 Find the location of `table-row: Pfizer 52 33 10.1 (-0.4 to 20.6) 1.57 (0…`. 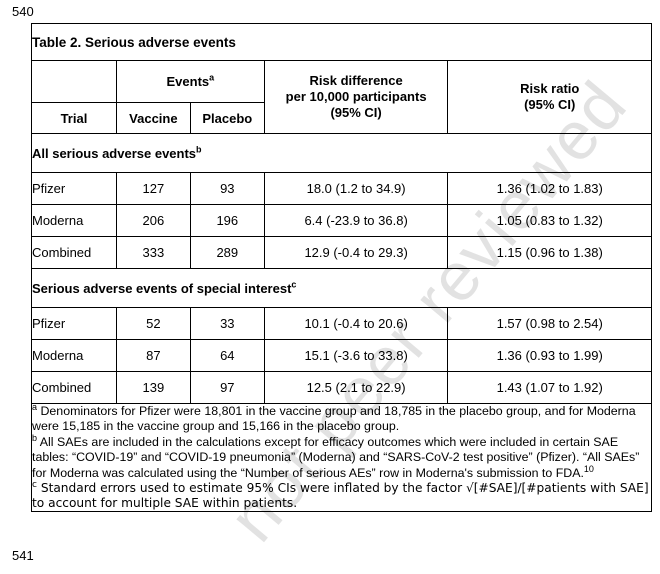

table-row: Pfizer 52 33 10.1 (-0.4 to 20.6) 1.57 (0… is located at coordinates (341, 323).